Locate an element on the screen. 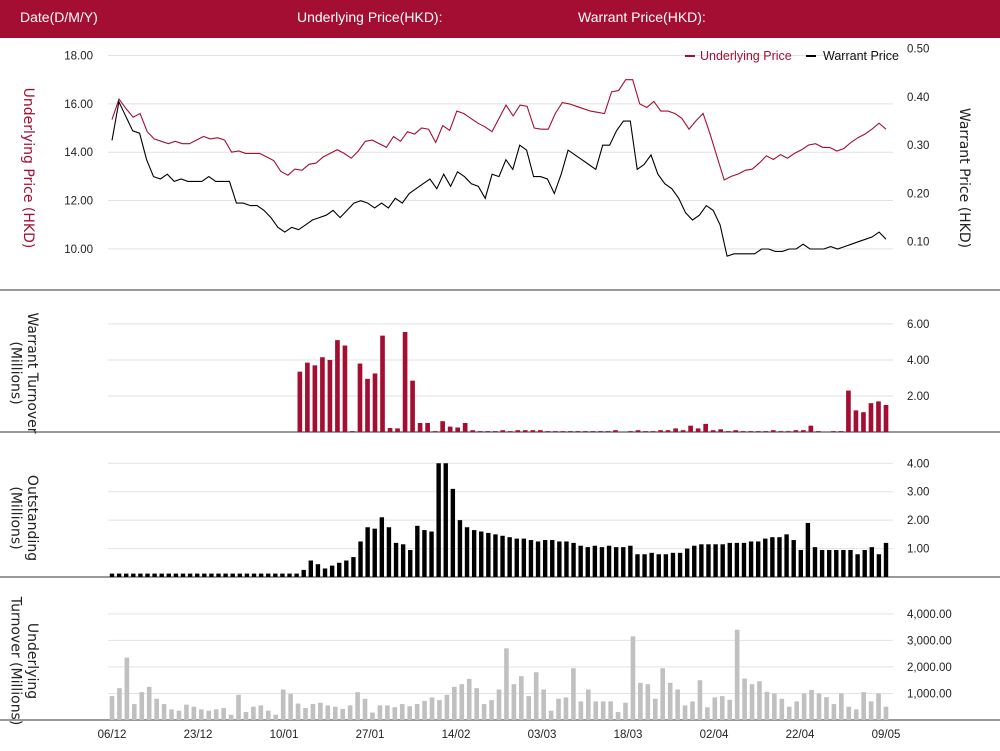  x-tick-label: 09/05 is located at coordinates (886, 735).